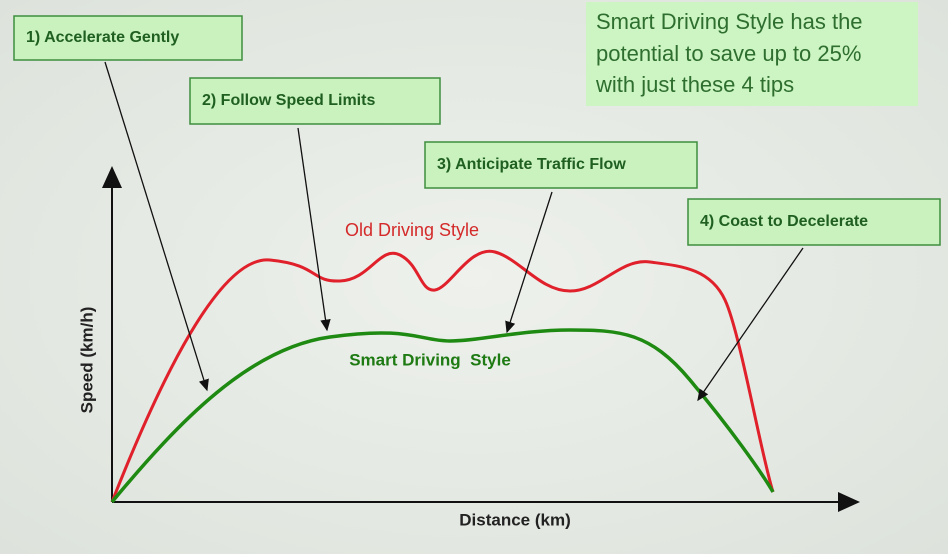 The height and width of the screenshot is (559, 948). I want to click on headline-line: potential to save up to 25%, so click(728, 53).